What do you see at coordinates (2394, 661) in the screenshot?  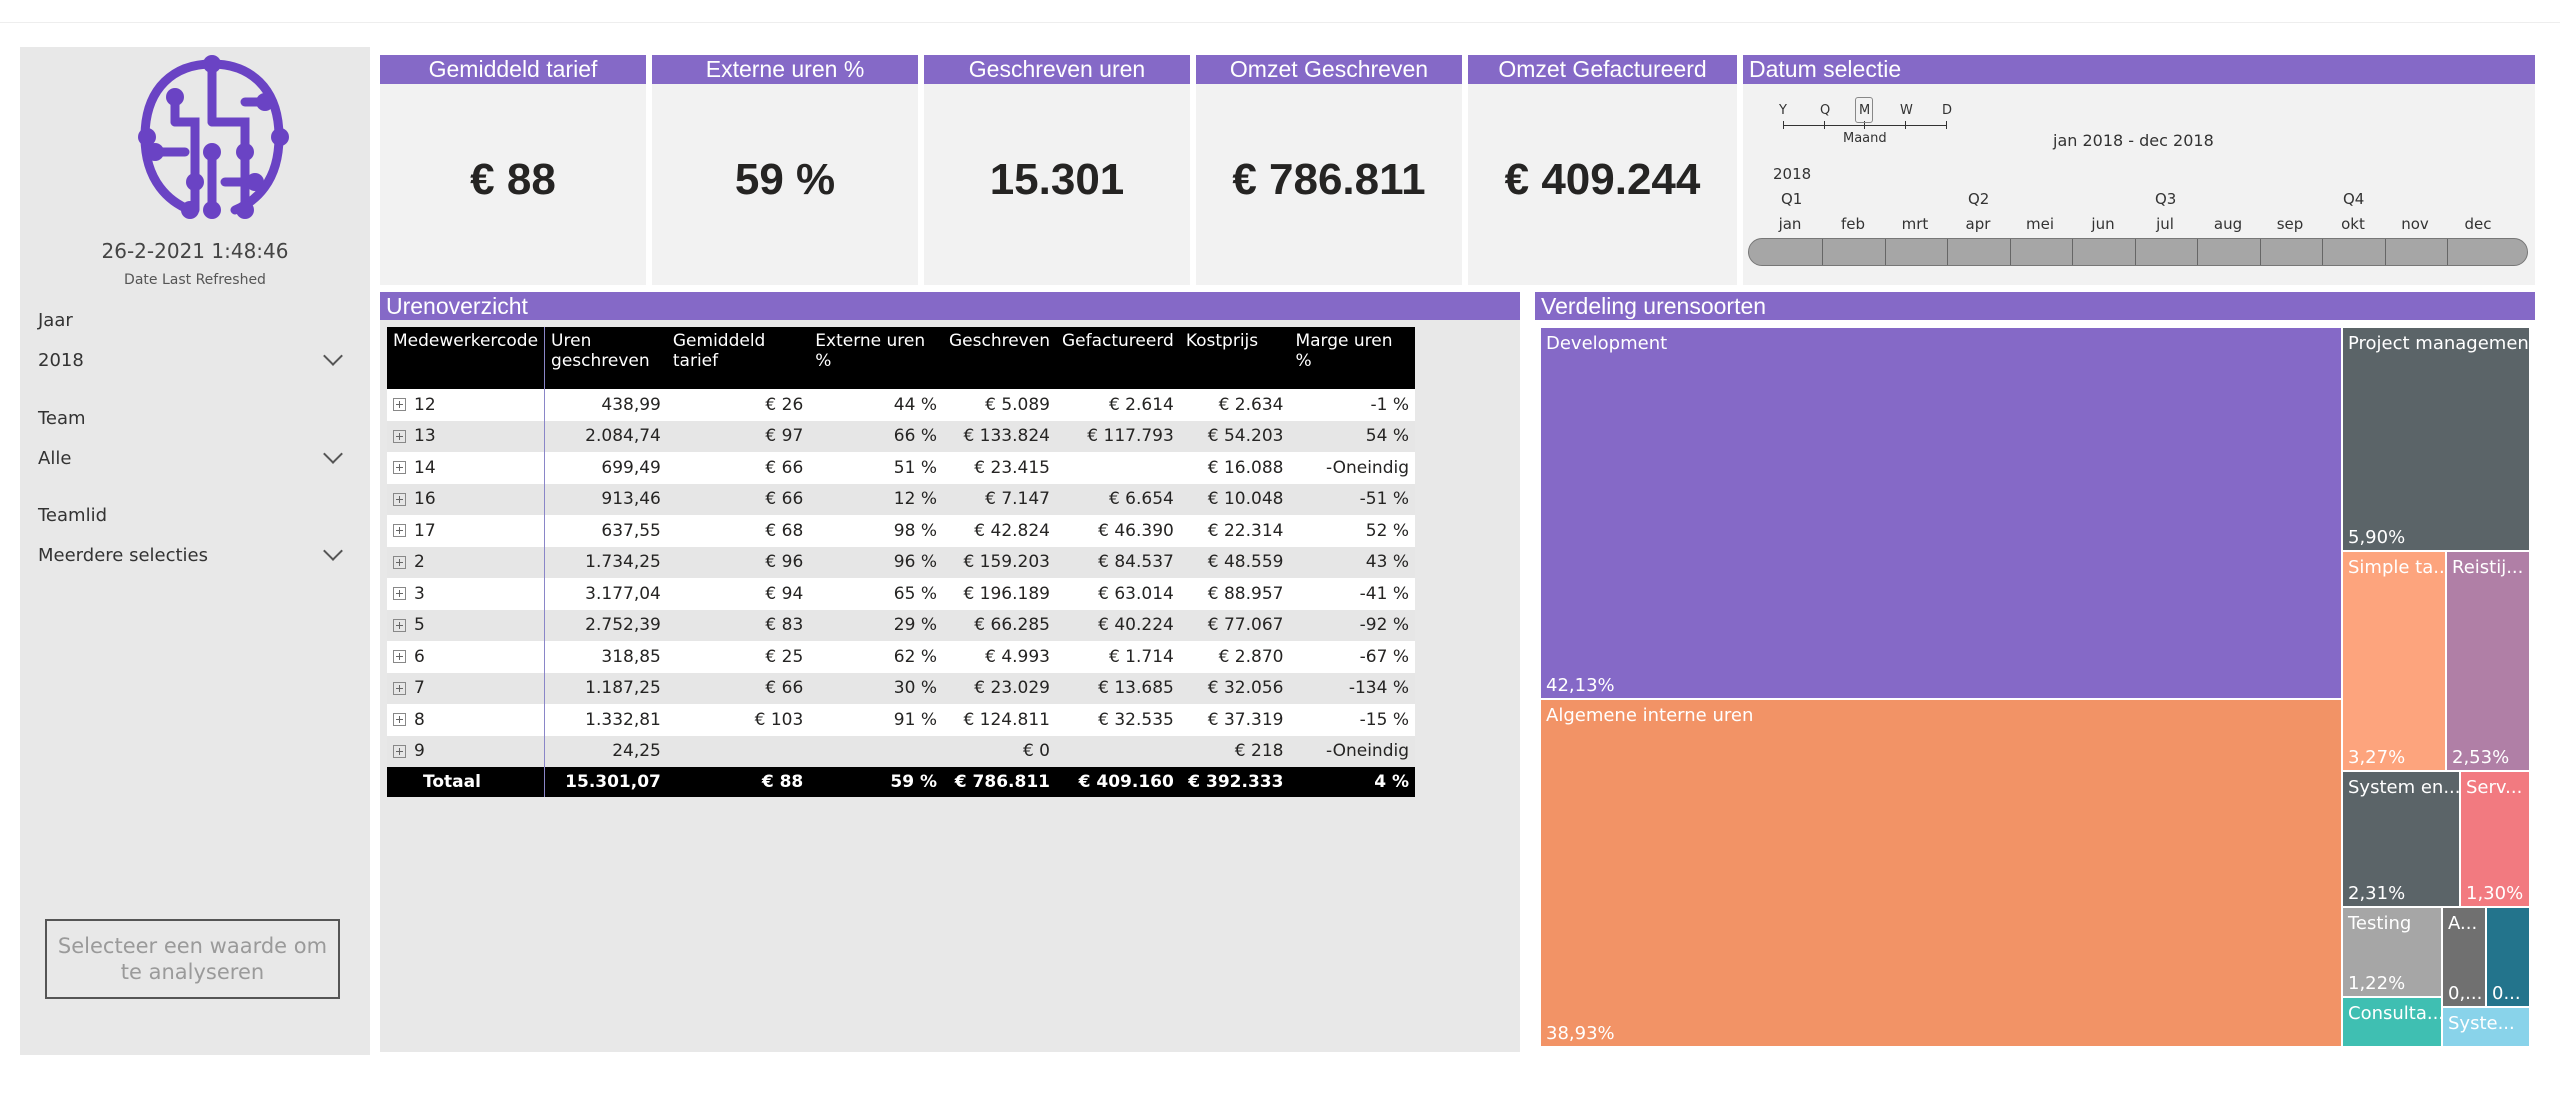 I see `treemap-tile: Simple ta... 3,27%` at bounding box center [2394, 661].